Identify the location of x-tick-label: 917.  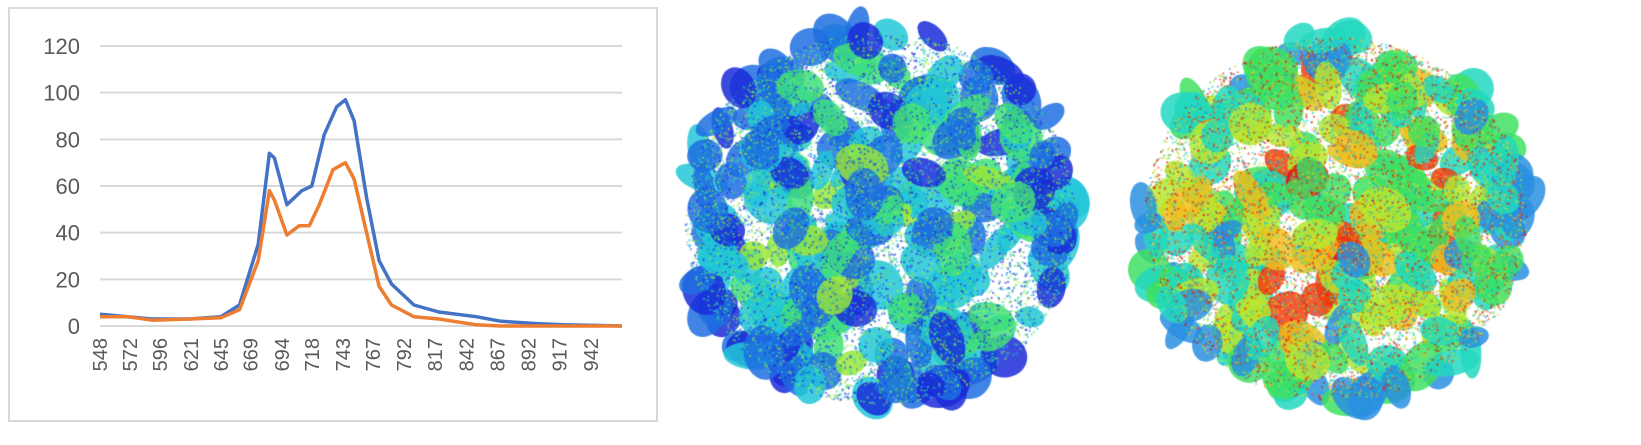
(561, 354).